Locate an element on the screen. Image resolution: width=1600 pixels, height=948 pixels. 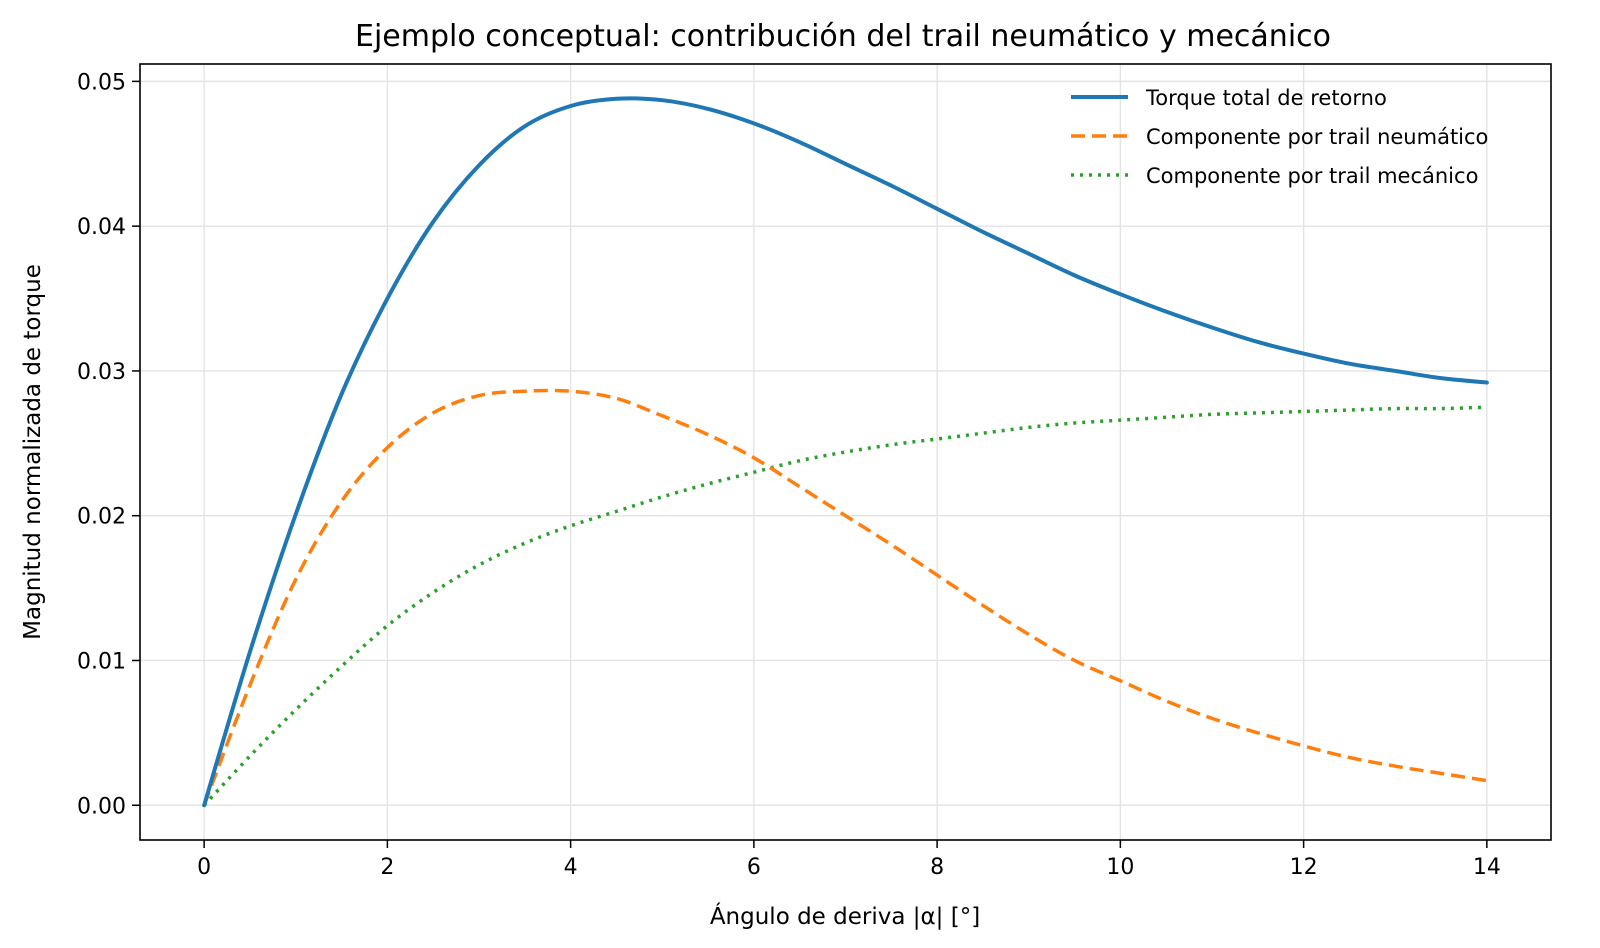
legend-label: Componente por trail neumático is located at coordinates (1317, 137).